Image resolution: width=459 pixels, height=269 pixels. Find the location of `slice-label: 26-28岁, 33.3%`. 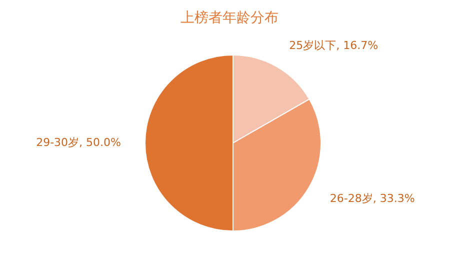

slice-label: 26-28岁, 33.3% is located at coordinates (372, 199).